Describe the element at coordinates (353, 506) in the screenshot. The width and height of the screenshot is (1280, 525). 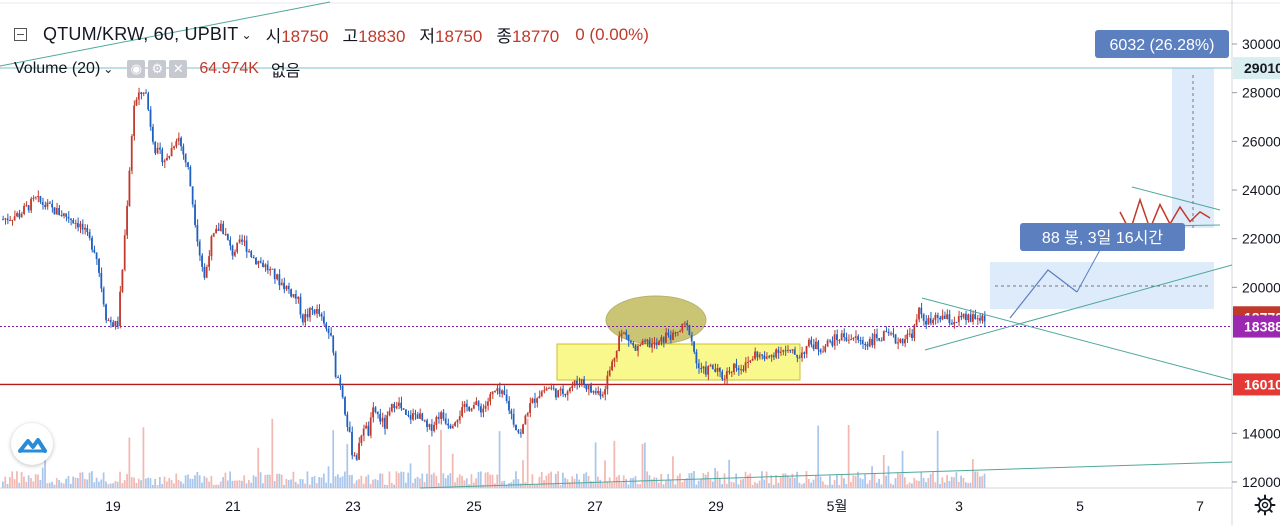
I see `x-tick-label: 23` at that location.